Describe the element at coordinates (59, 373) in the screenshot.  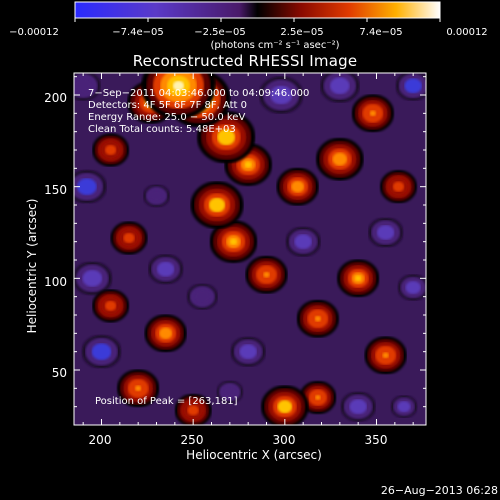
I see `y-tick-label: 50` at that location.